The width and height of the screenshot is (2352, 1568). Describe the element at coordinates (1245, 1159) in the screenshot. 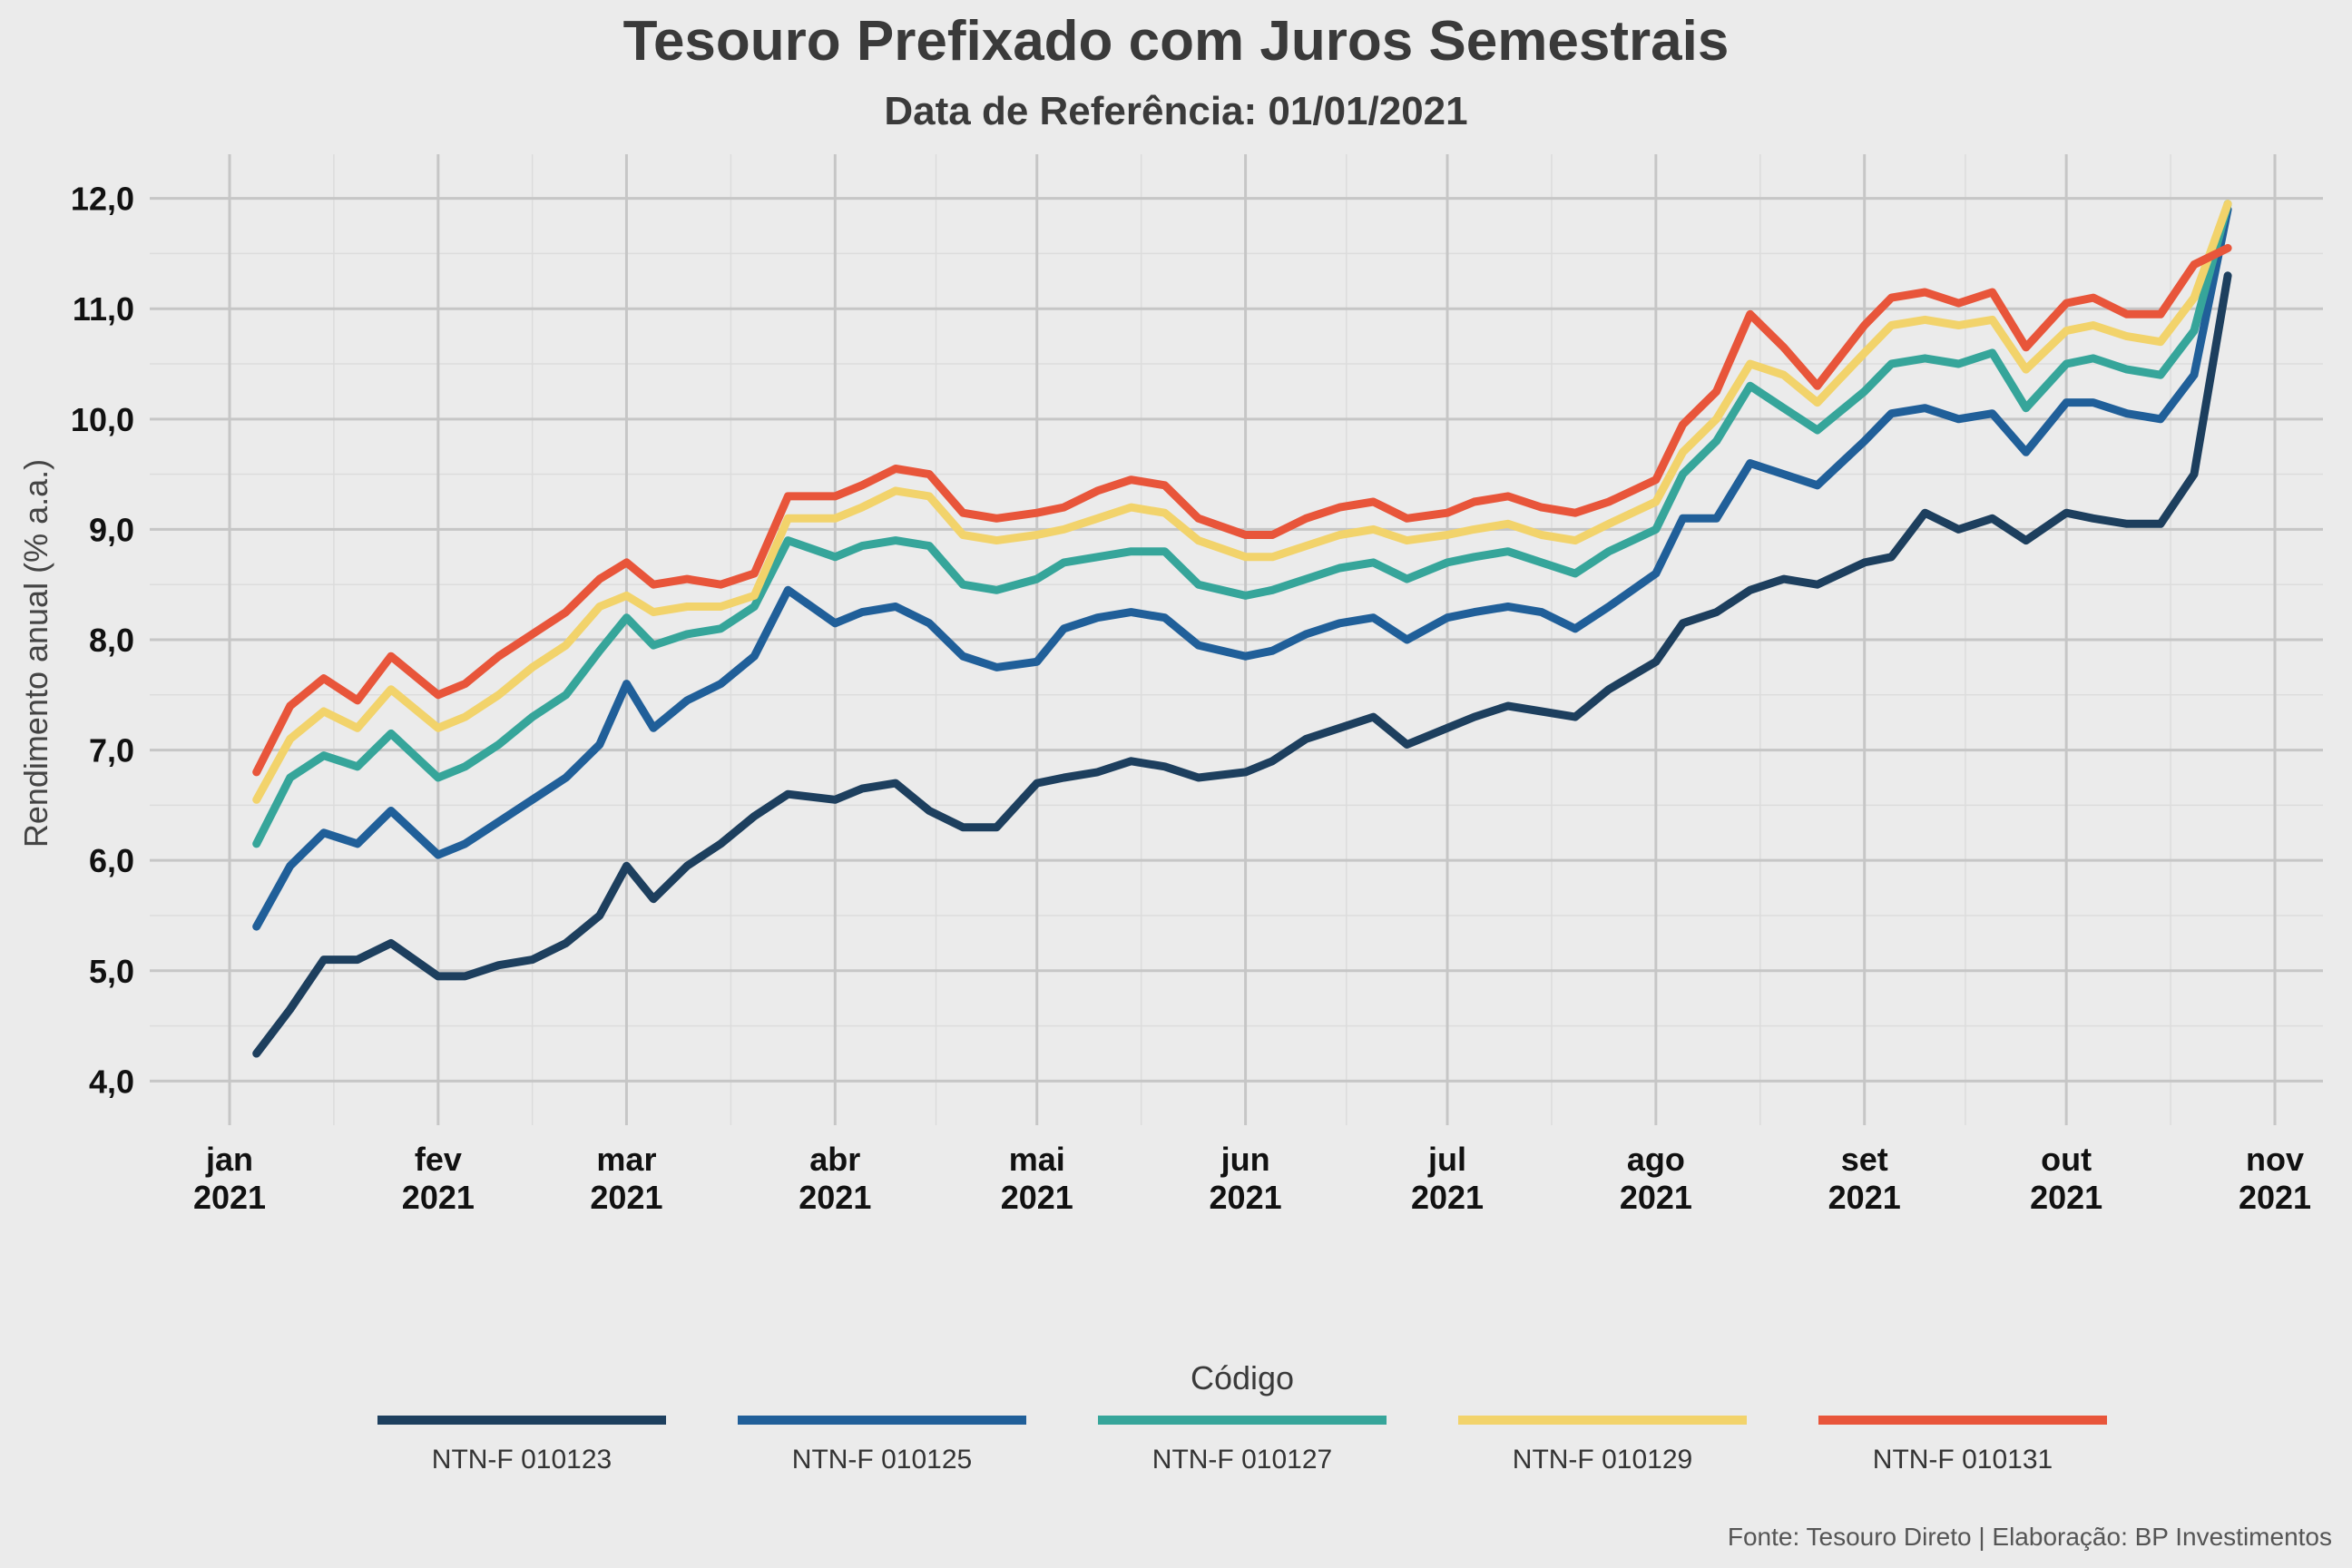

I see `x-tick-month: jun` at that location.